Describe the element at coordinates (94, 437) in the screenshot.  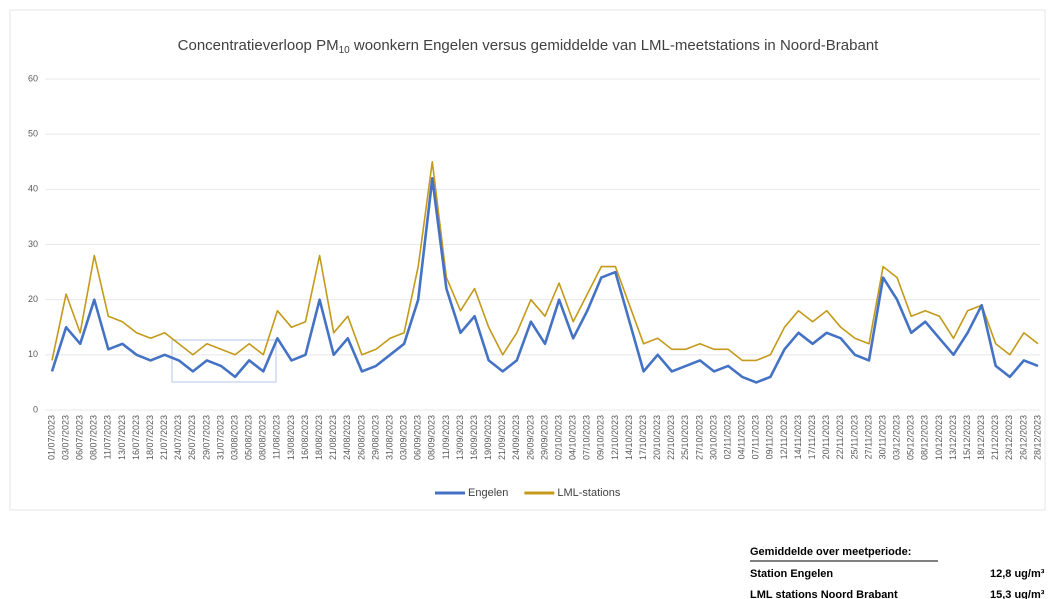
I see `x-tick-label: 08/07/2023` at that location.